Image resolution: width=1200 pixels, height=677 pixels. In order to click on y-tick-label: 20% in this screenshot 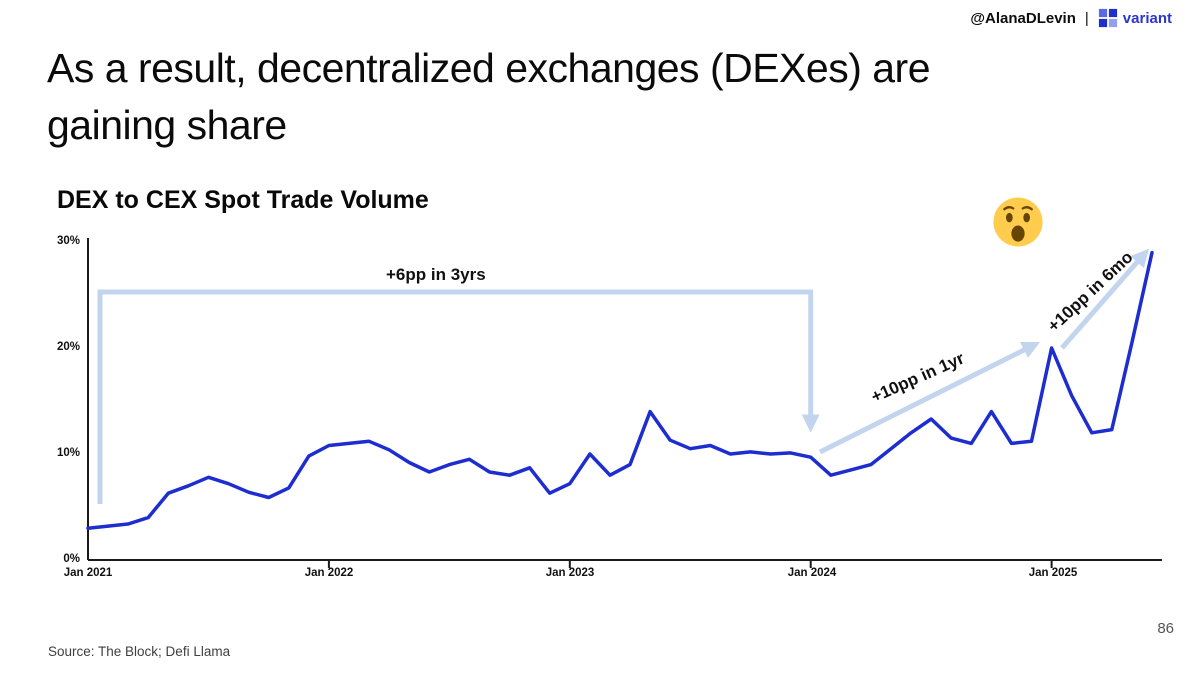, I will do `click(68, 347)`.